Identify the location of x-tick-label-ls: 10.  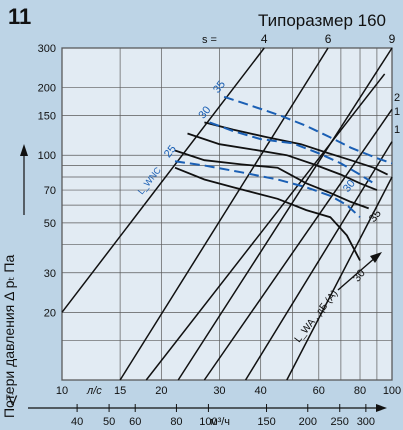
(62, 391).